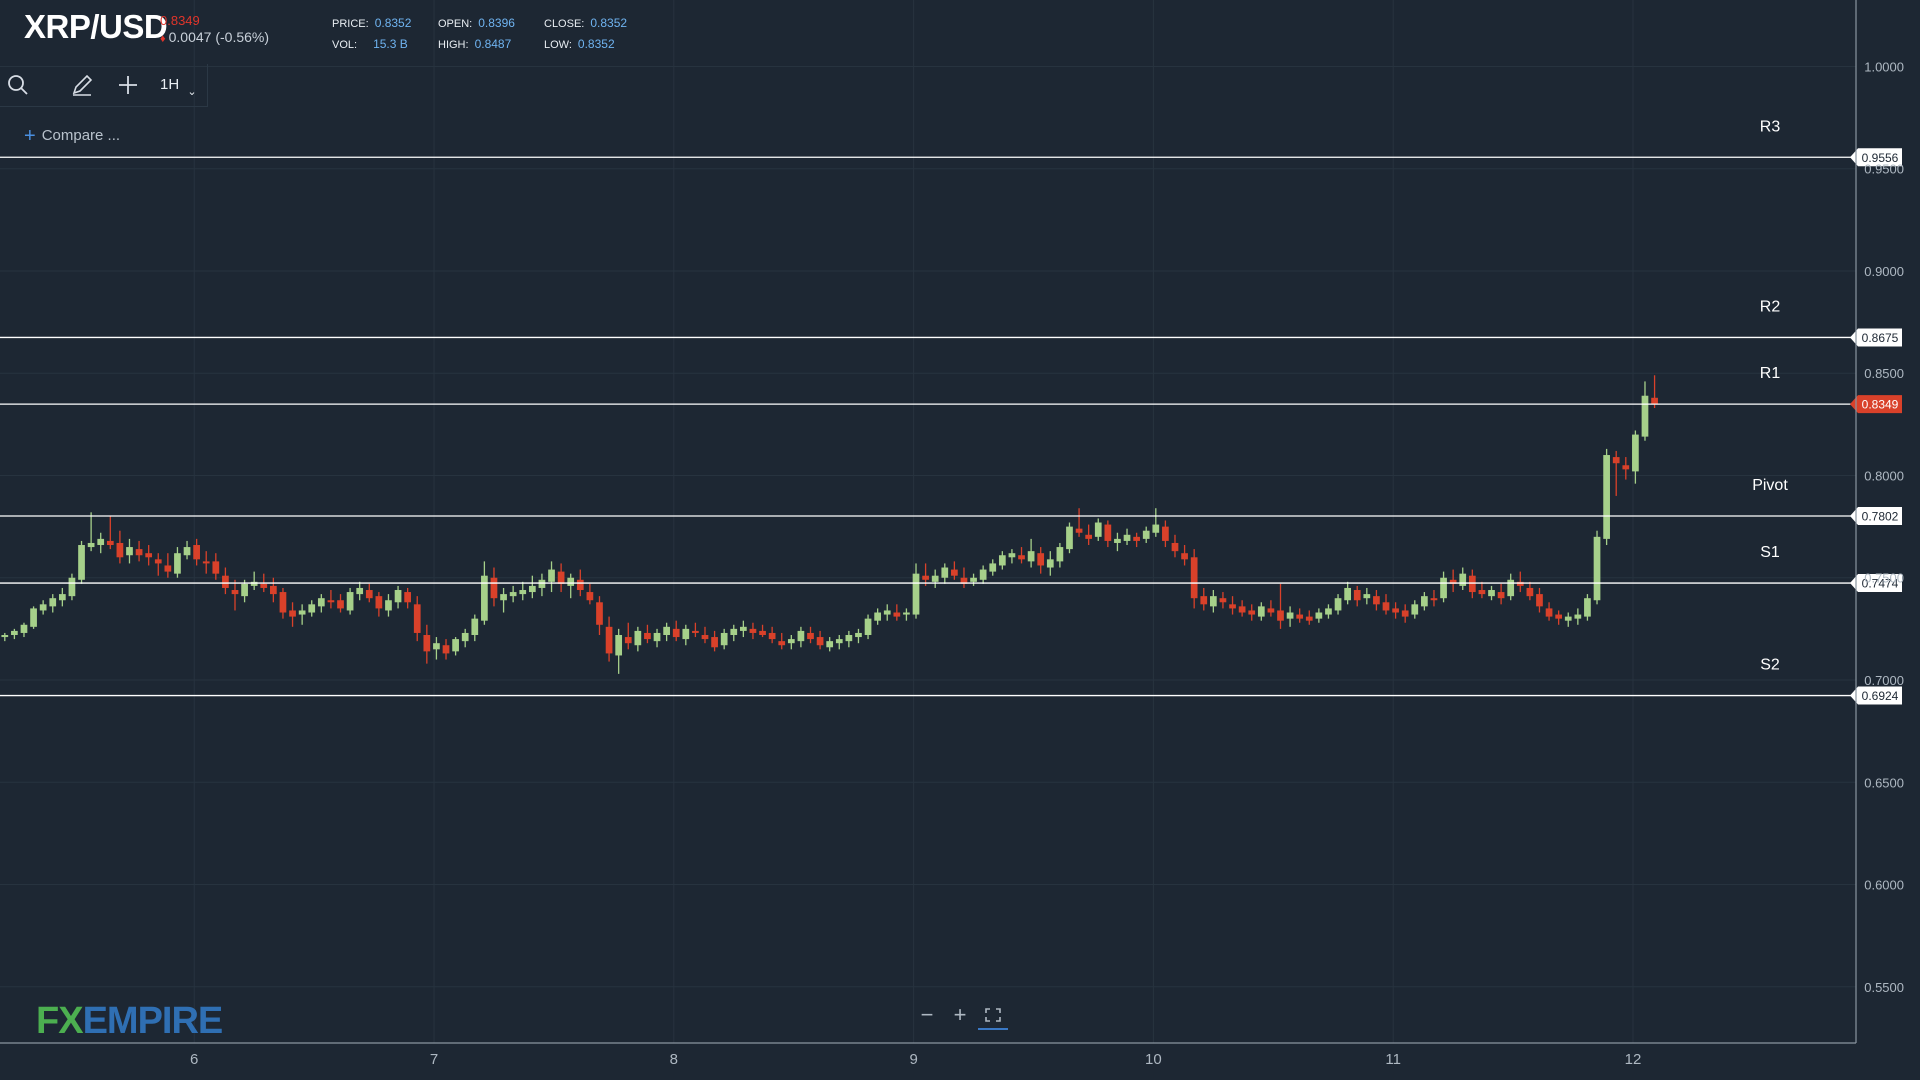 Image resolution: width=1920 pixels, height=1080 pixels. Describe the element at coordinates (913, 1059) in the screenshot. I see `x-tick-label: 9` at that location.